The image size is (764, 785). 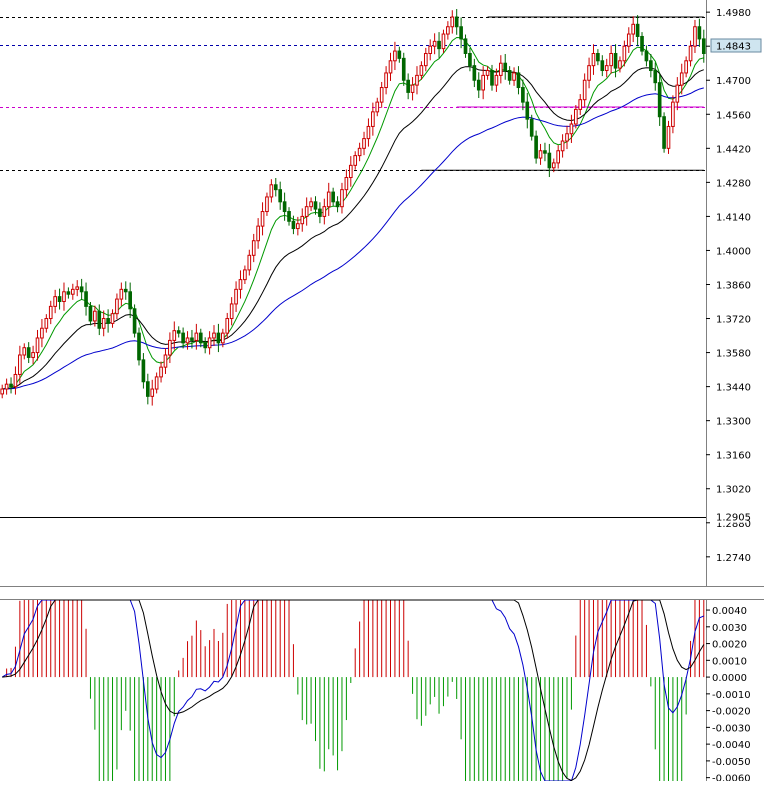 What do you see at coordinates (731, 517) in the screenshot?
I see `level-marker: 1.2905` at bounding box center [731, 517].